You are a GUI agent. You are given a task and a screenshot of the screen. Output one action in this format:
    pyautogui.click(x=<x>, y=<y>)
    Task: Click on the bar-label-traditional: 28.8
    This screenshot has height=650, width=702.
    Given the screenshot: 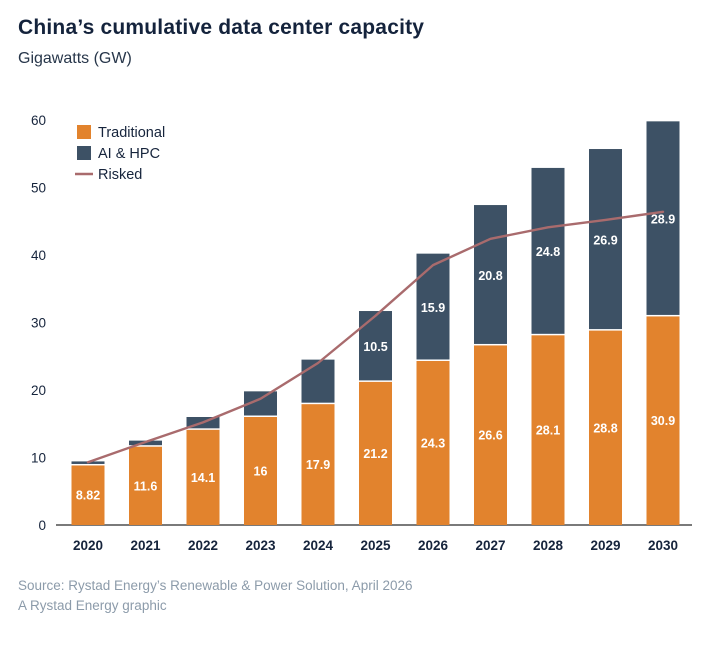 What is the action you would take?
    pyautogui.click(x=605, y=428)
    